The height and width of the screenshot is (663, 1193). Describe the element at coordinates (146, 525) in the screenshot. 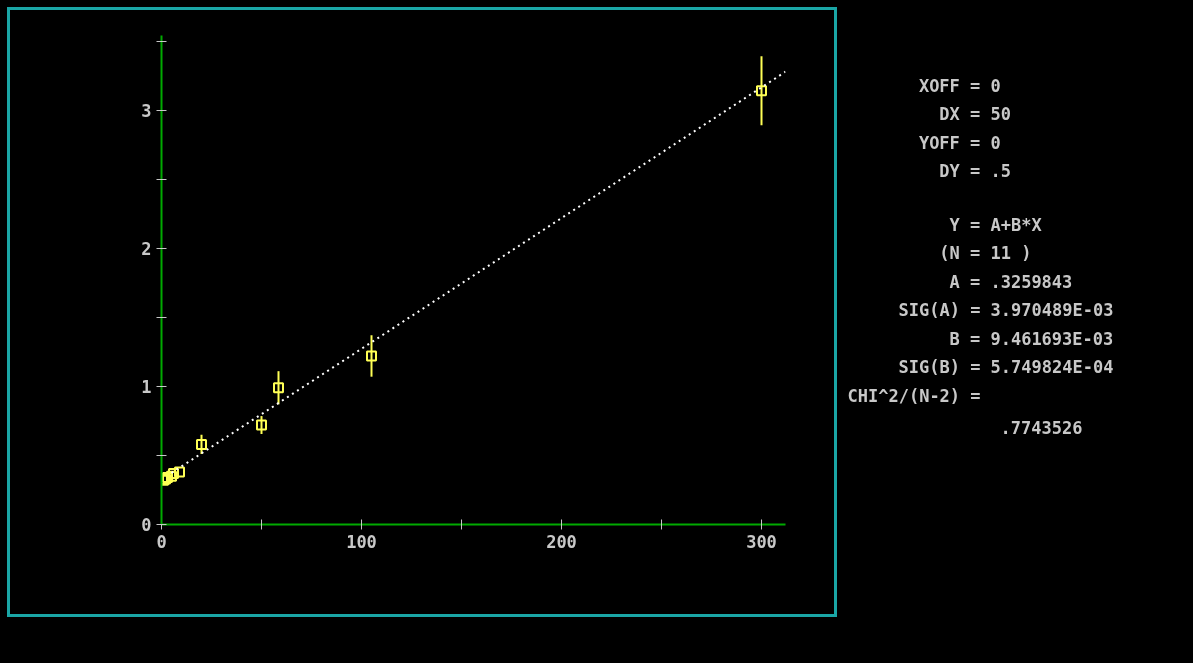

I see `y-tick-label: 0` at that location.